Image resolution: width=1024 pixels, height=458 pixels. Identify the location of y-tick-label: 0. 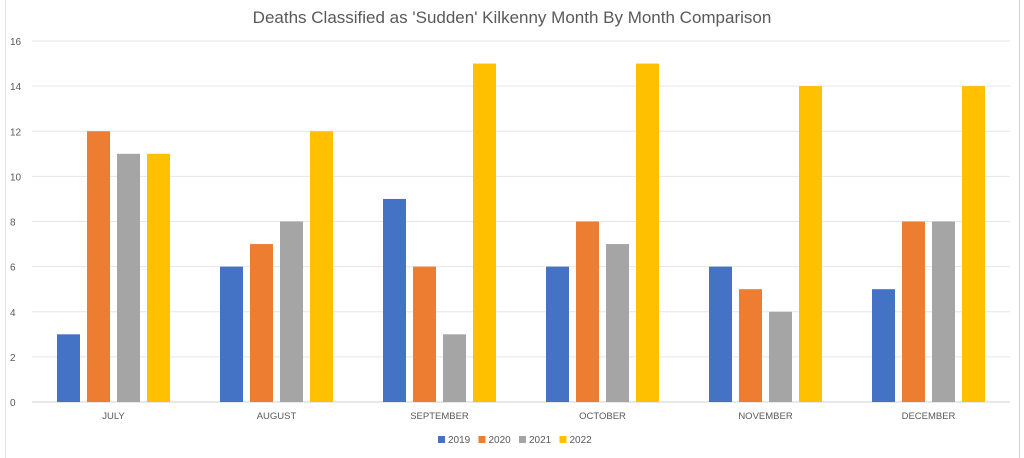
(13, 403).